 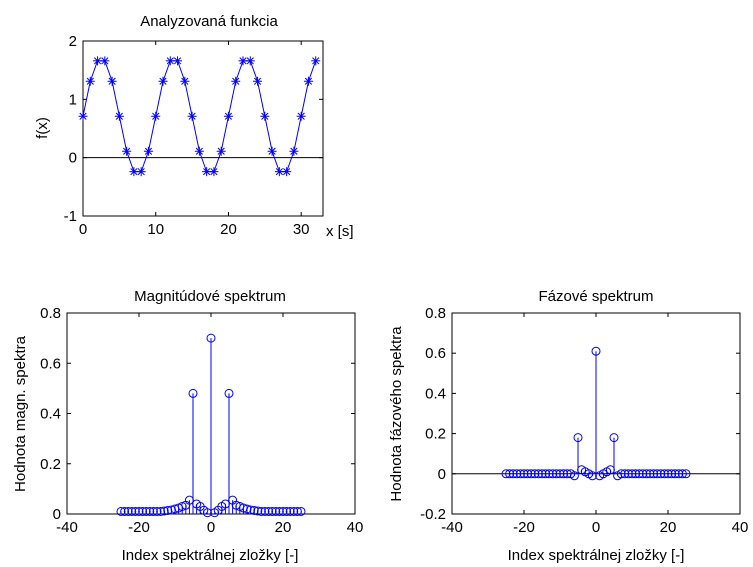 I want to click on chart-2-ytick-label: 0.6, so click(x=50, y=363).